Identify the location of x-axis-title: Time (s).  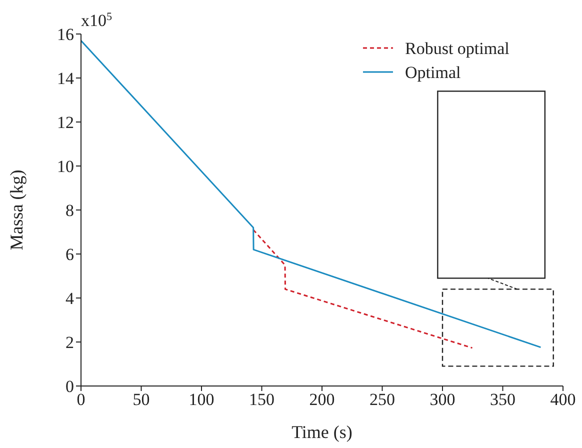
(322, 432).